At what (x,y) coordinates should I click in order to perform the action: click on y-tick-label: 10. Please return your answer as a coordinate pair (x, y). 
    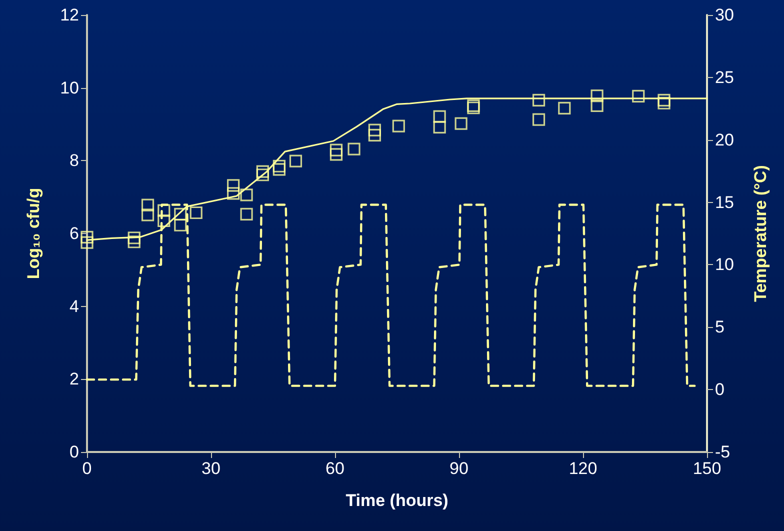
    Looking at the image, I should click on (69, 88).